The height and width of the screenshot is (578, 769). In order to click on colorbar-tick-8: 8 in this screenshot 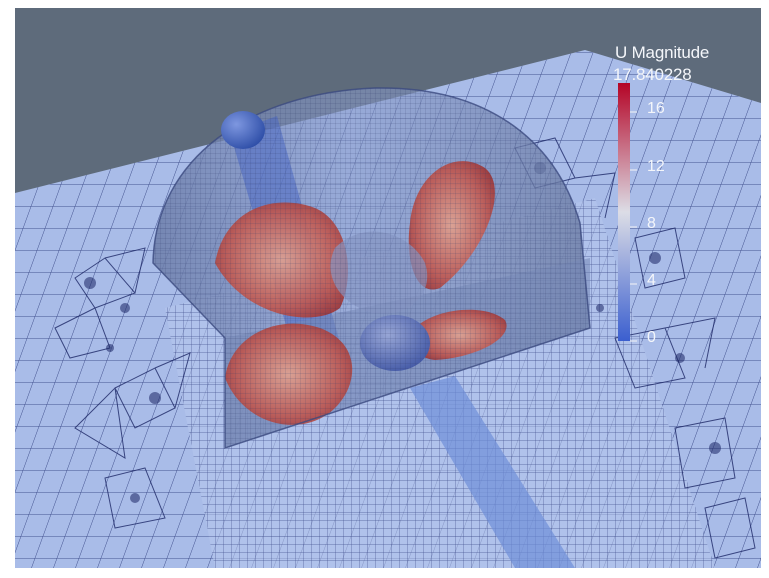, I will do `click(651, 223)`.